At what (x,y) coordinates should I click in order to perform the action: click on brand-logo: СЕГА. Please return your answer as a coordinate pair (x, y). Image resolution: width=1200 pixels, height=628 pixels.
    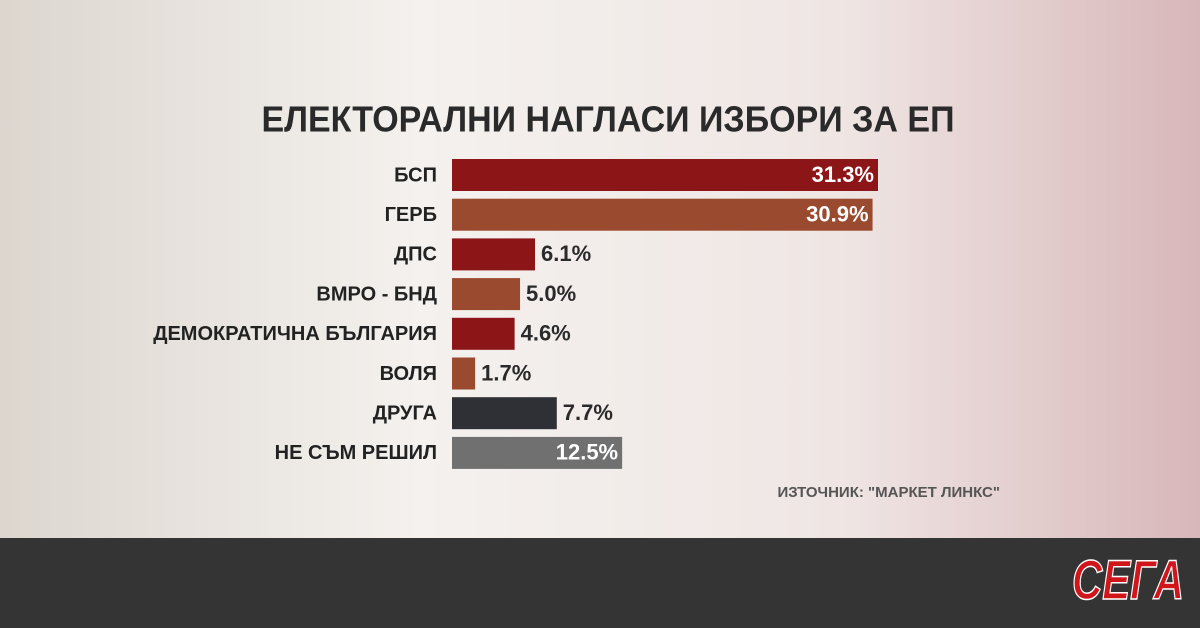
    Looking at the image, I should click on (1128, 579).